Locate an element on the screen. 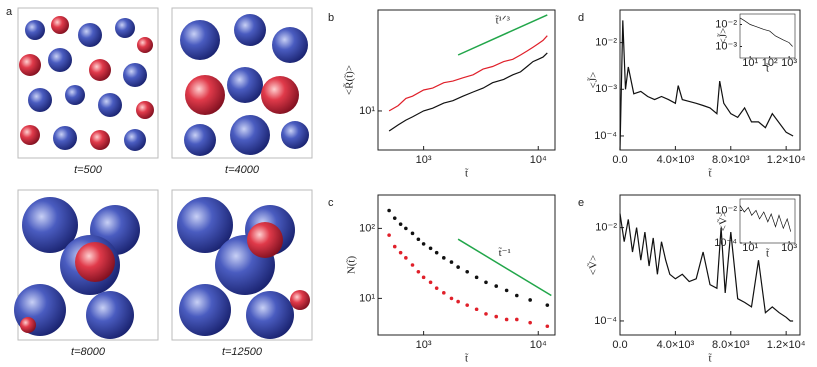 The width and height of the screenshot is (817, 367). x-tick-label: 10² is located at coordinates (770, 63).